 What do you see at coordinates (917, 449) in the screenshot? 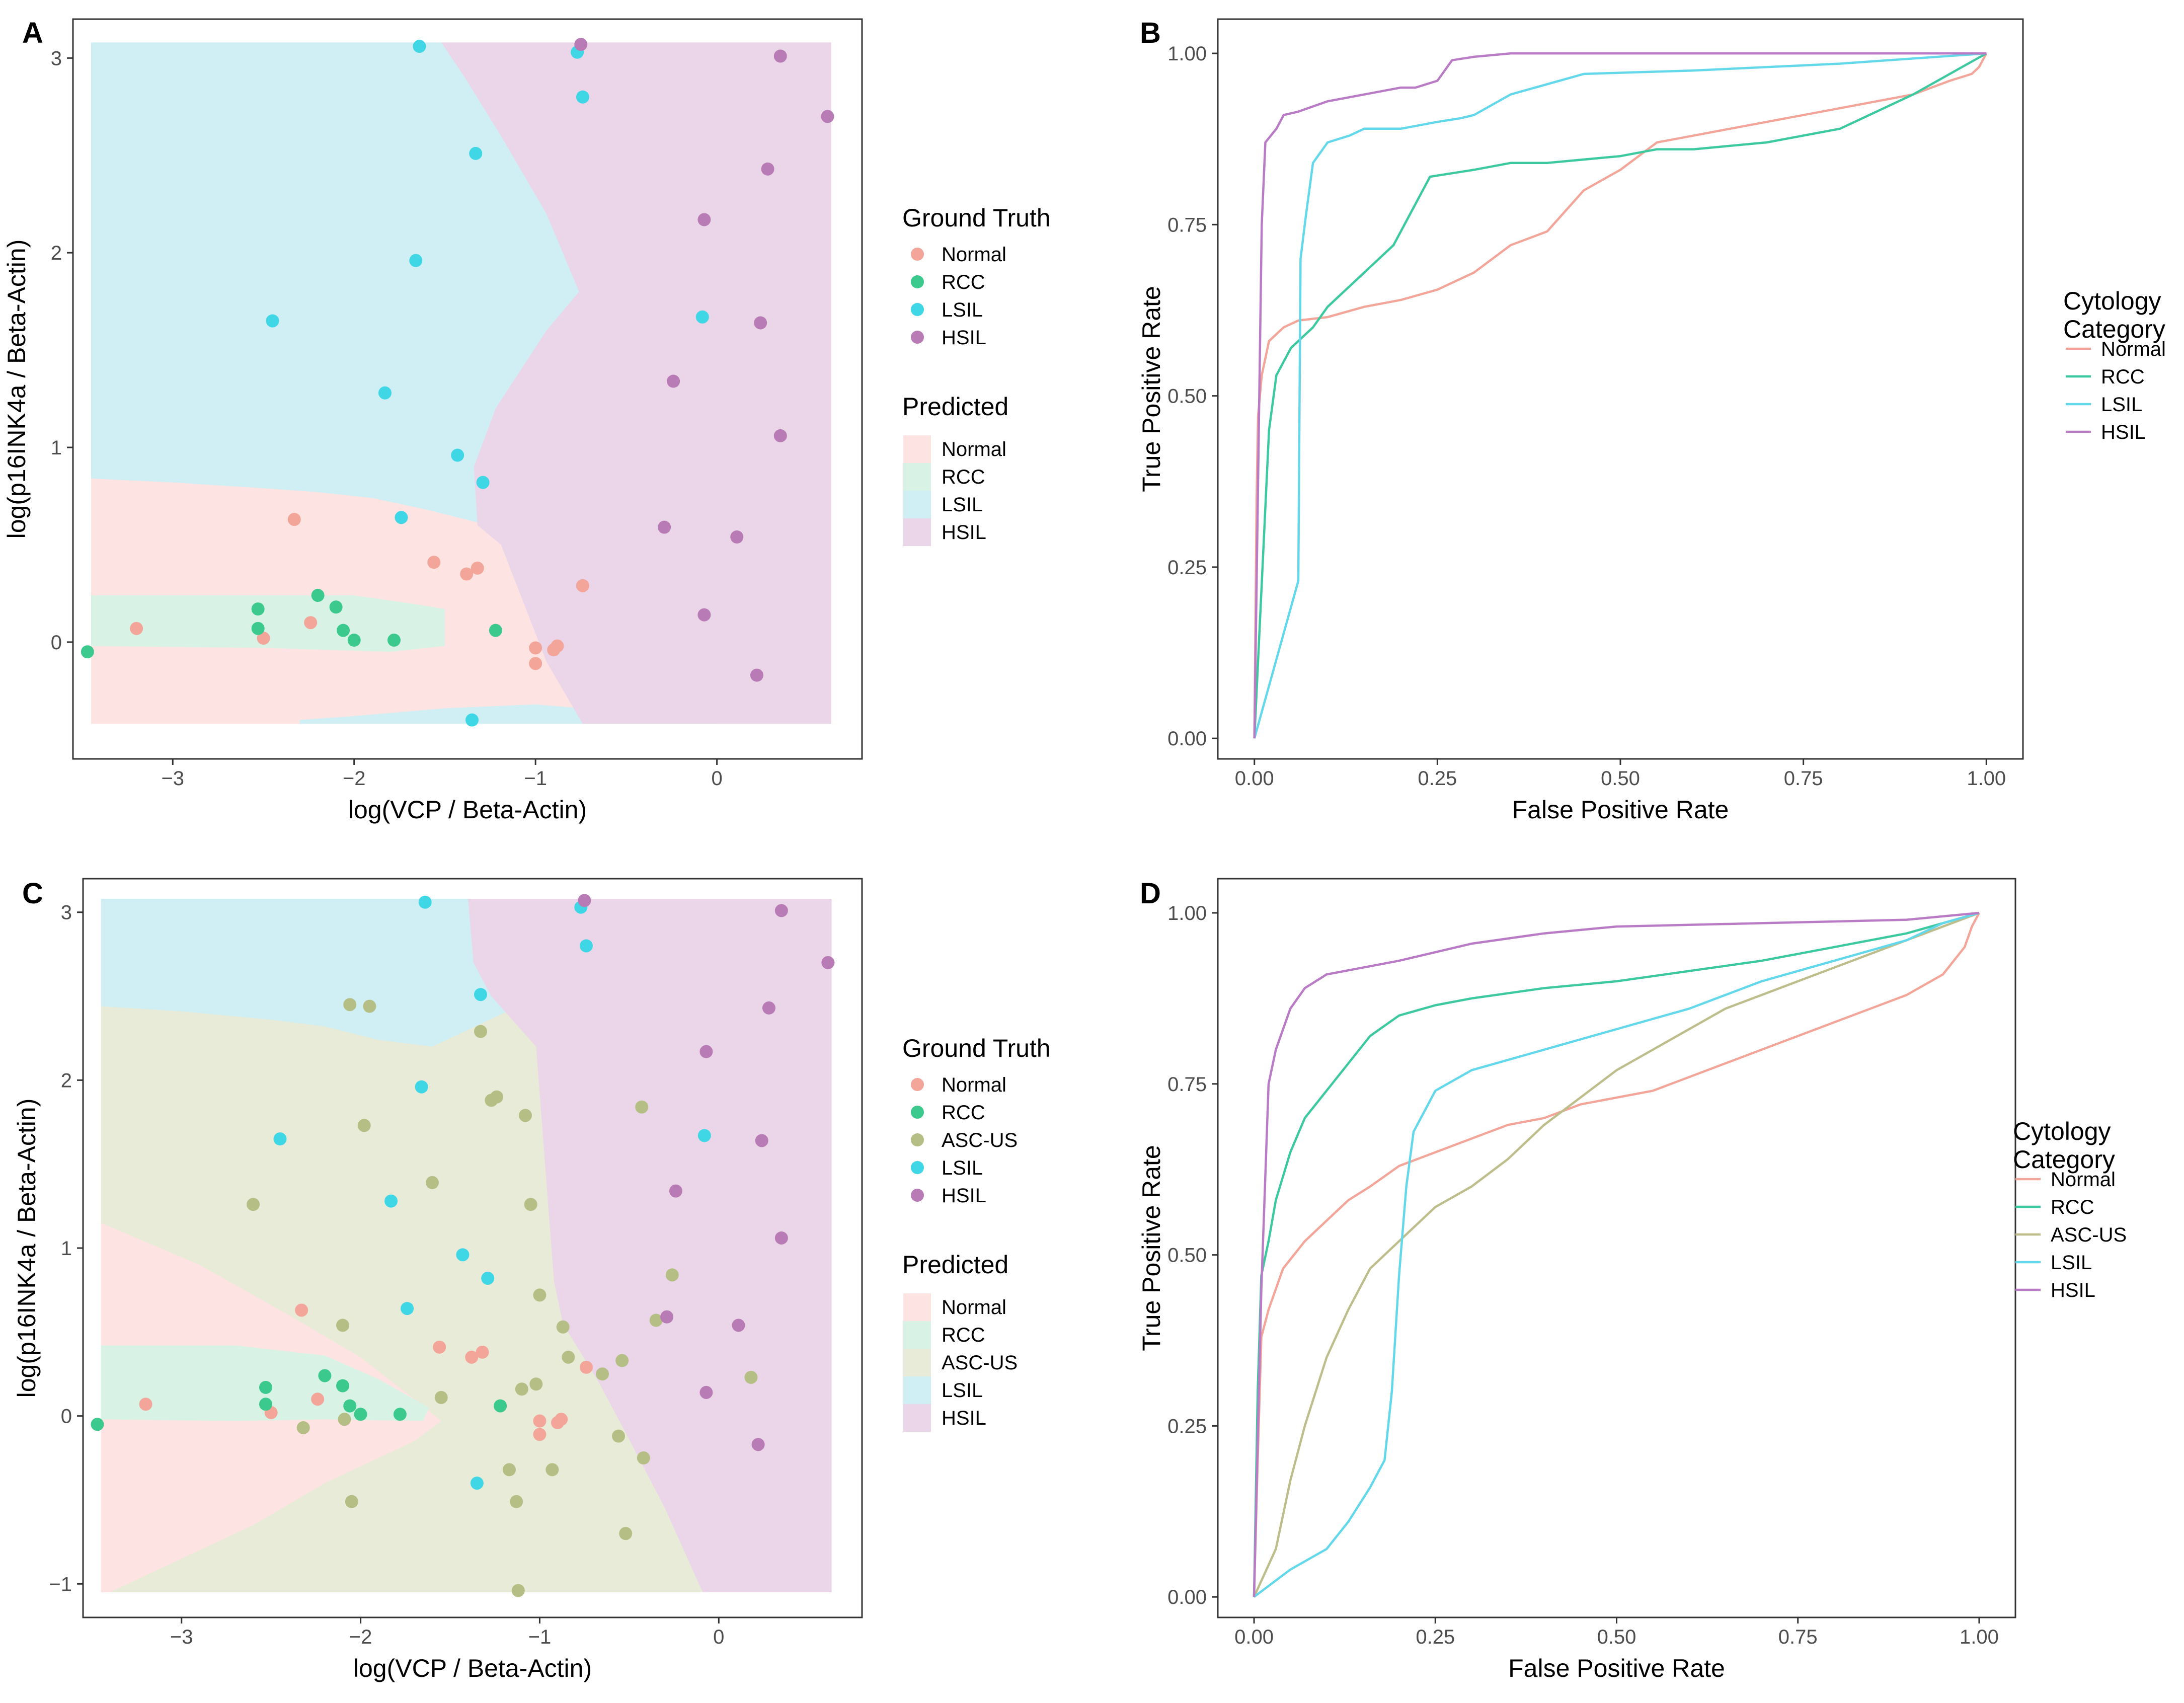
I see `legend-swatch-normal` at bounding box center [917, 449].